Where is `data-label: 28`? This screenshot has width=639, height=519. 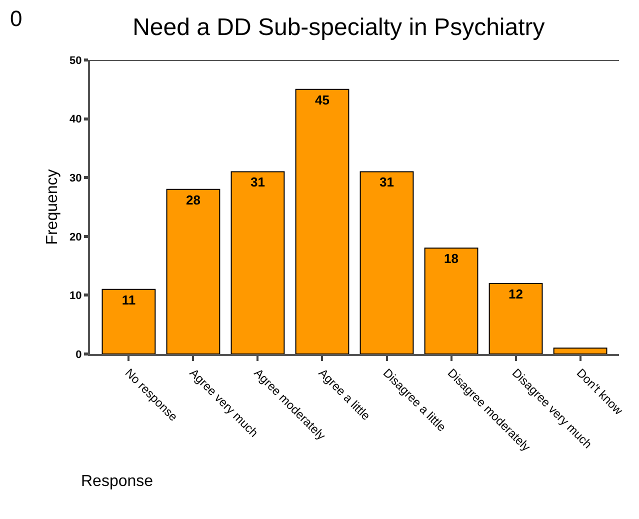 data-label: 28 is located at coordinates (193, 200).